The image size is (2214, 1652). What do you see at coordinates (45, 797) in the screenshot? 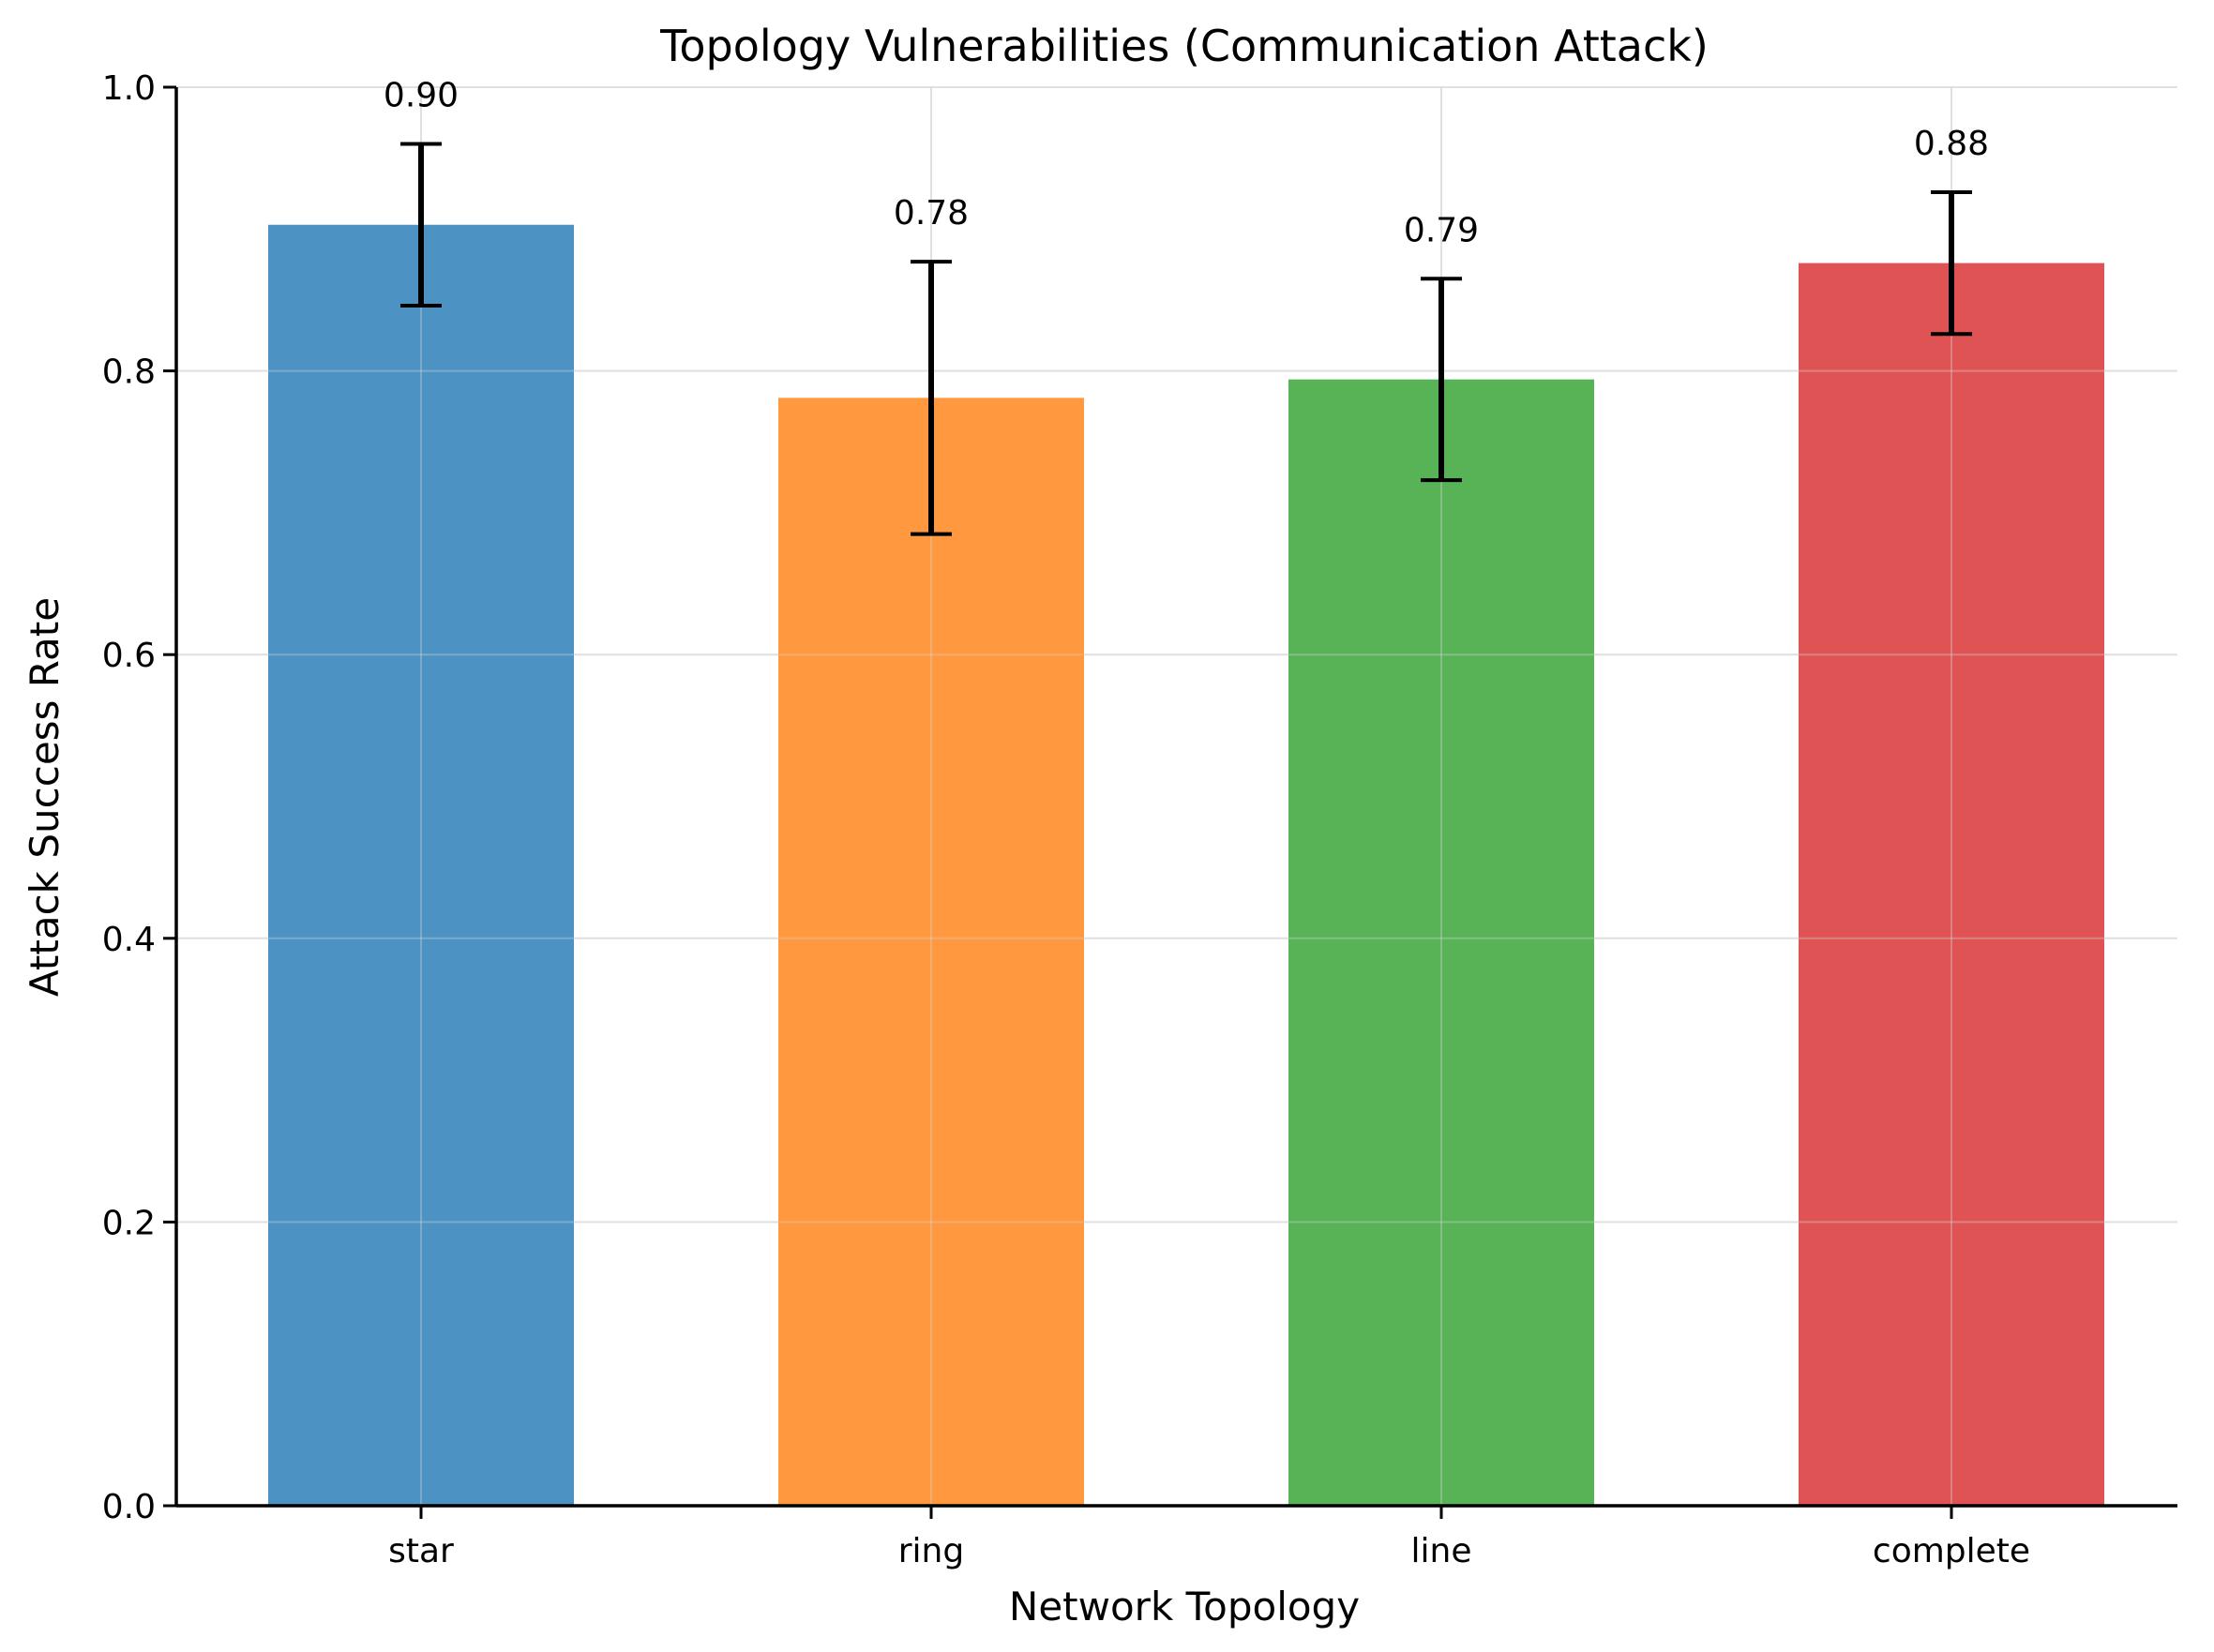
I see `y-axis-label: Attack Success Rate` at bounding box center [45, 797].